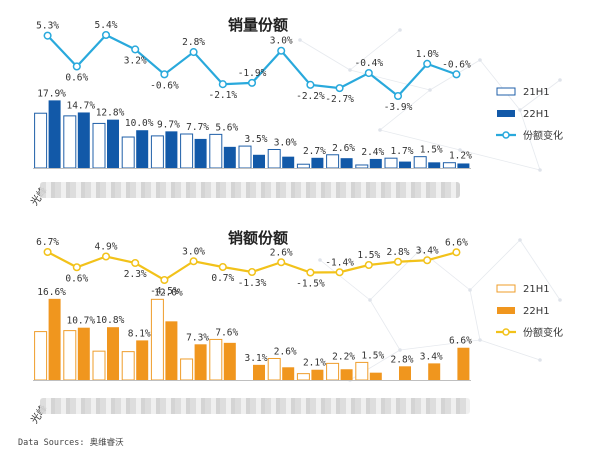  What do you see at coordinates (80, 321) in the screenshot?
I see `bar-data-label: 10.7%` at bounding box center [80, 321].